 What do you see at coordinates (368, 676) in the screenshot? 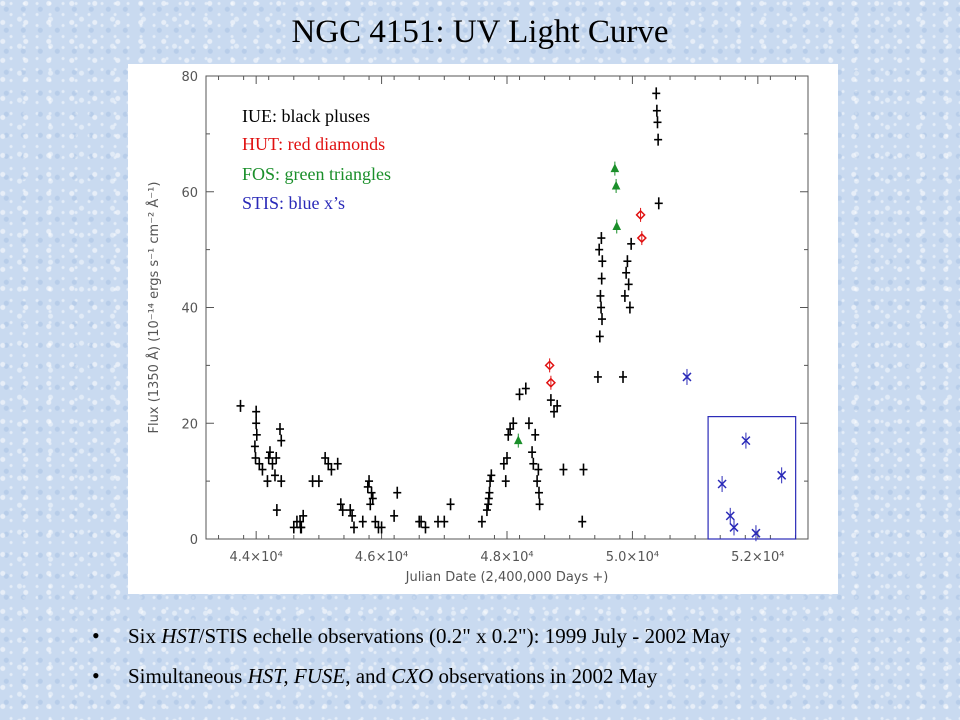
I see `bullet-text: , and` at bounding box center [368, 676].